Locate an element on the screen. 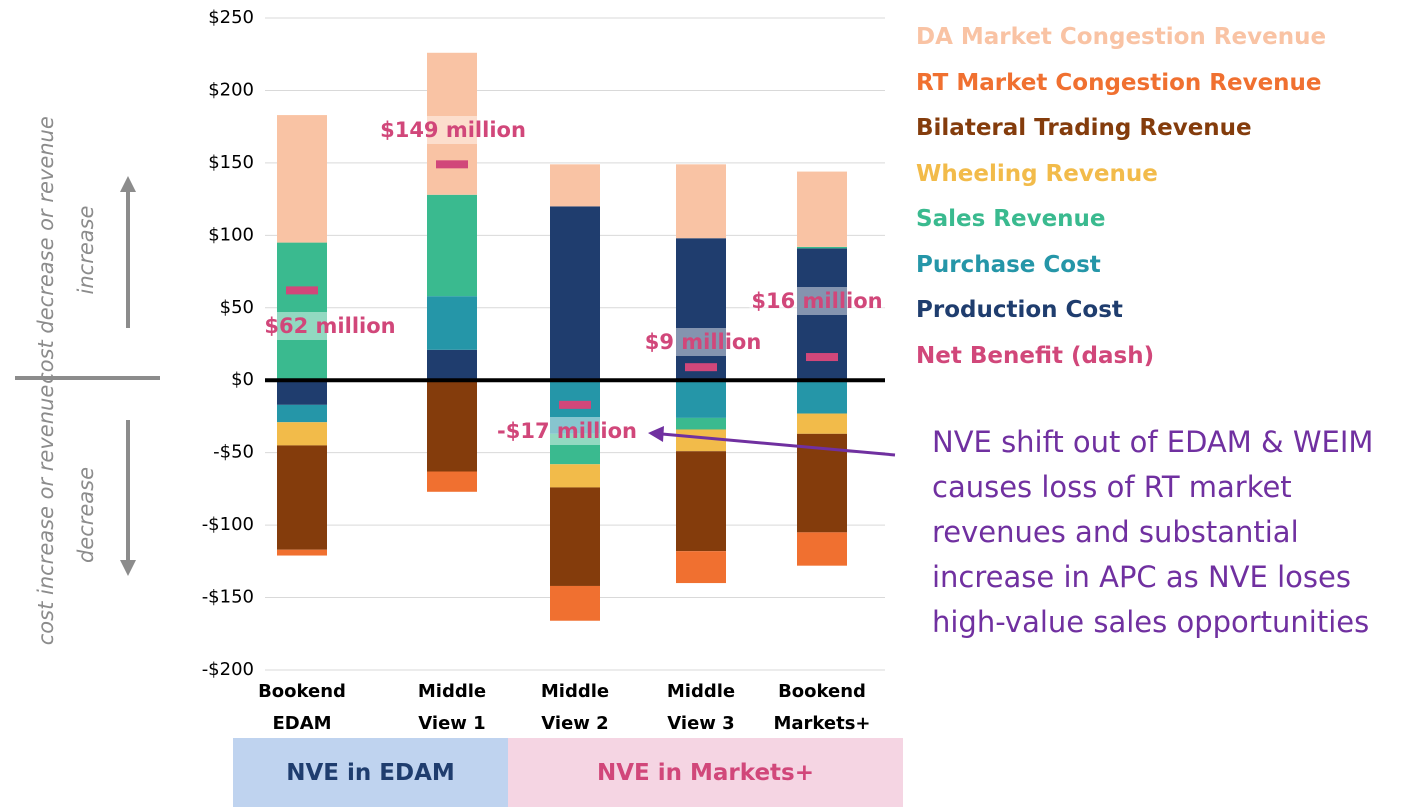  down-arrow-head is located at coordinates (128, 568).